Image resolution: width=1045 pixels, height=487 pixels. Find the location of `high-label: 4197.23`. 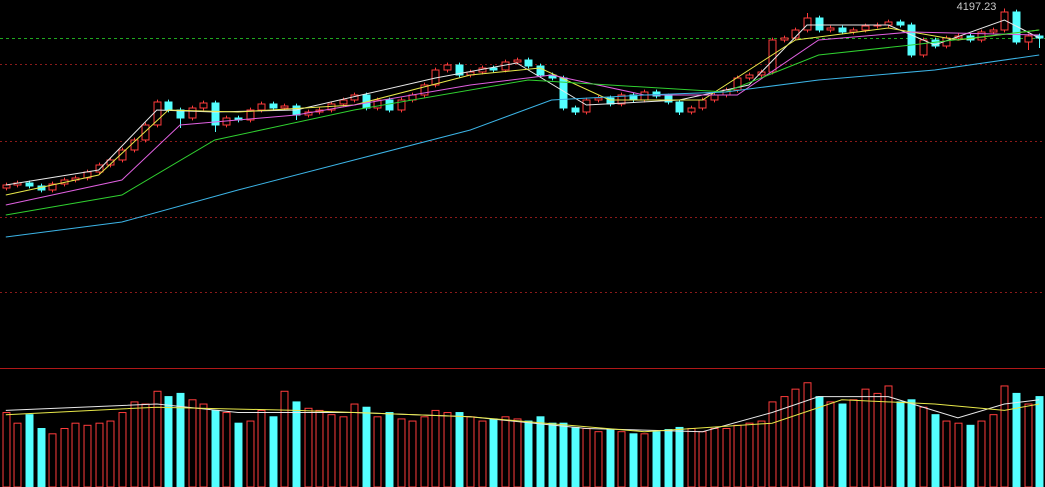

high-label: 4197.23 is located at coordinates (977, 7).